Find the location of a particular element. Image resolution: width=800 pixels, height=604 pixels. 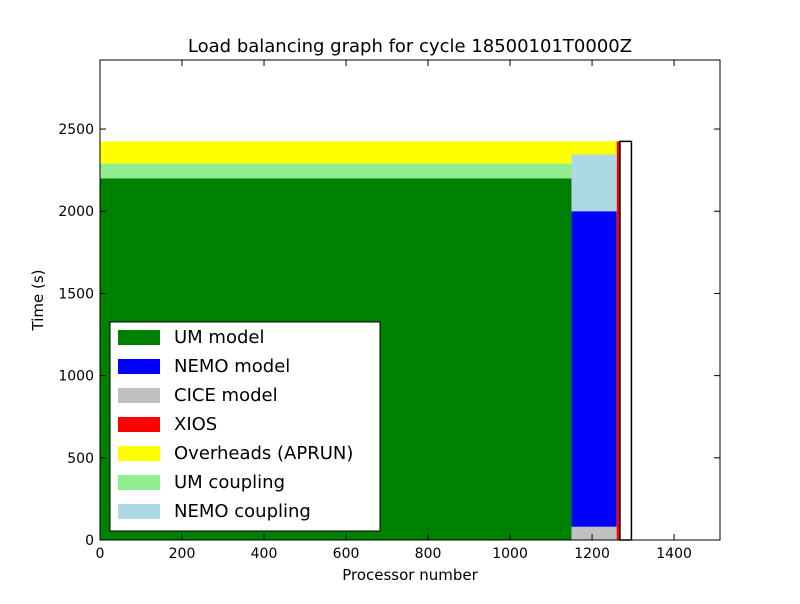

y-tick-label: 2000 is located at coordinates (76, 212).